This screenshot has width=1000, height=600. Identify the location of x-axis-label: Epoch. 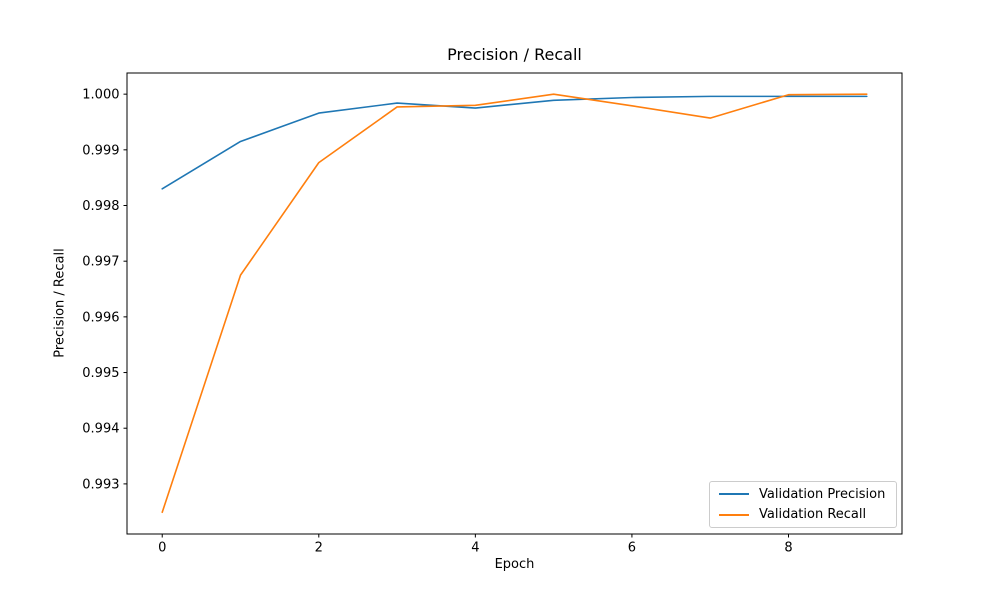
(514, 564).